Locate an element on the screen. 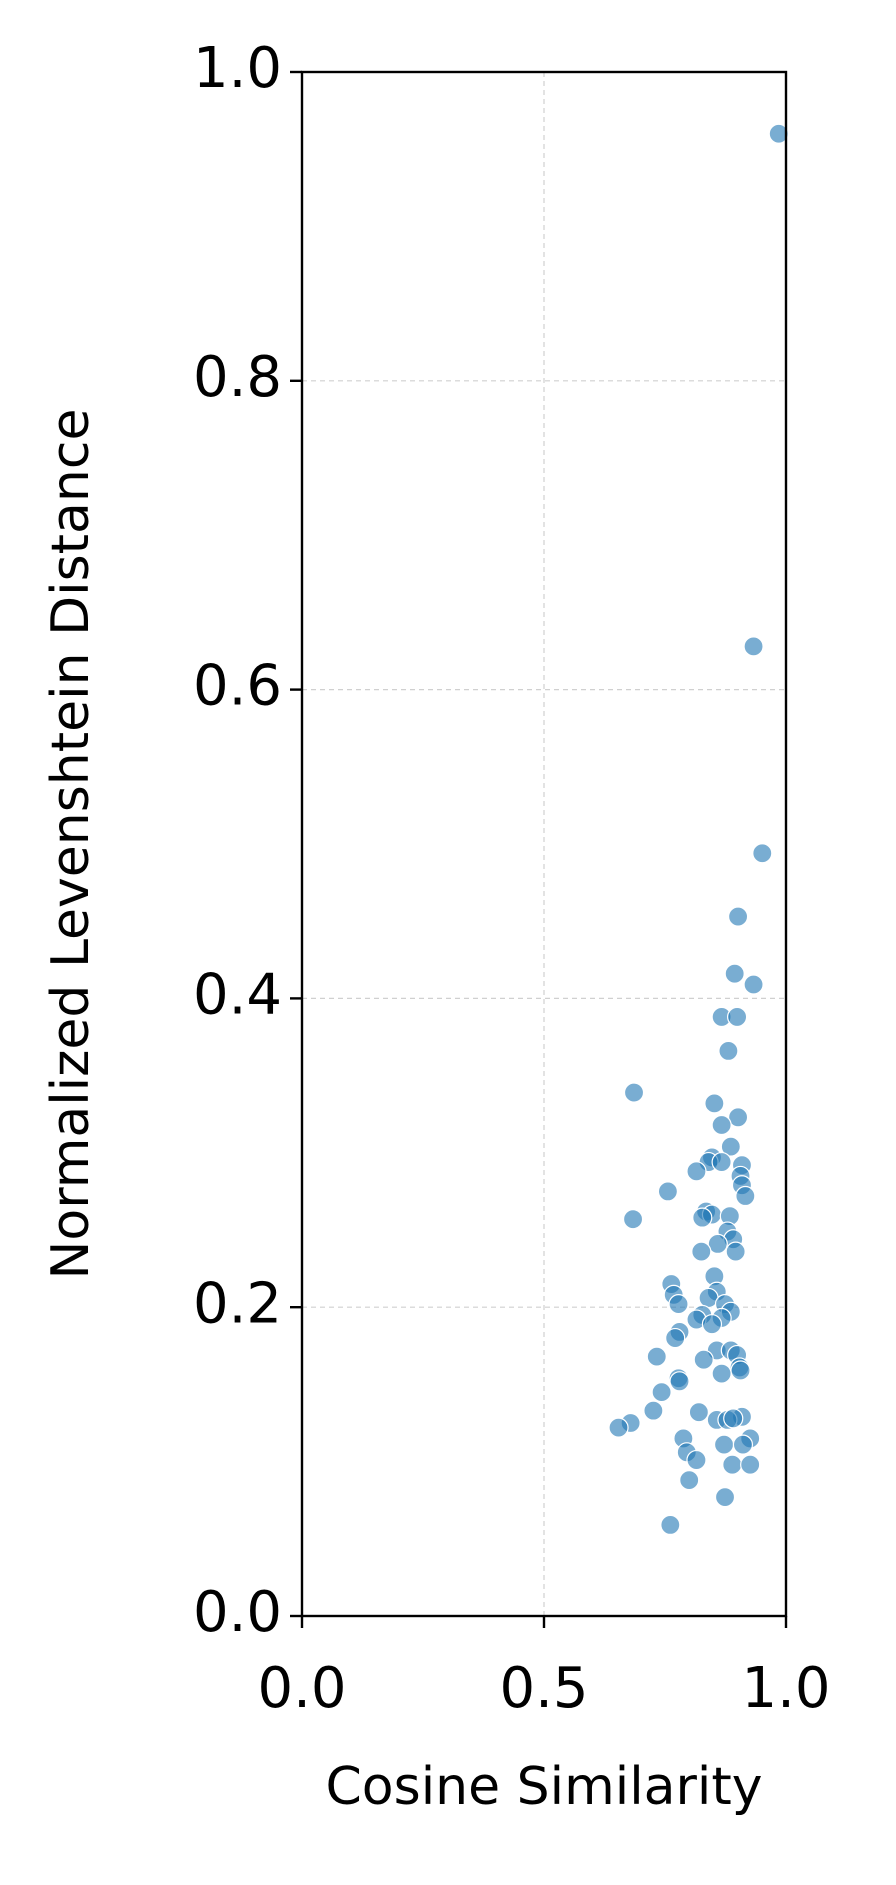 This screenshot has height=1885, width=896. y-tick-label: 1.0 is located at coordinates (237, 68).